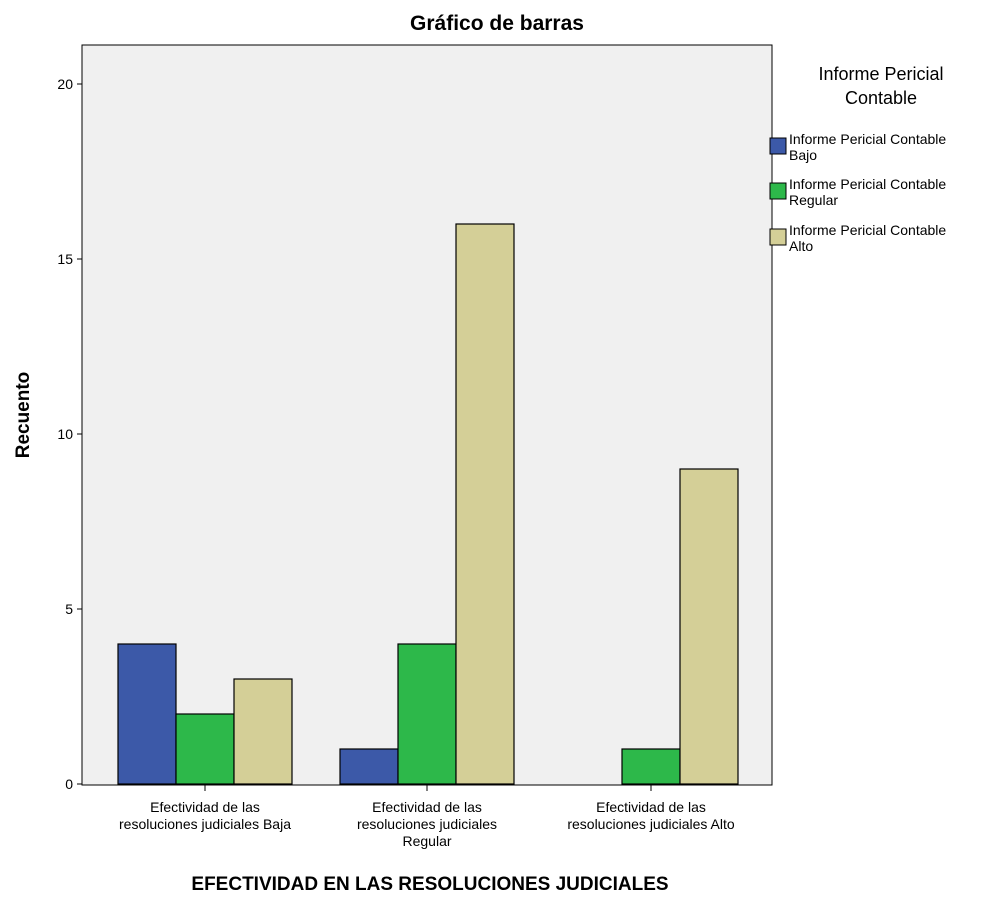 This screenshot has width=994, height=912. Describe the element at coordinates (803, 155) in the screenshot. I see `legend-label-line: Bajo` at that location.